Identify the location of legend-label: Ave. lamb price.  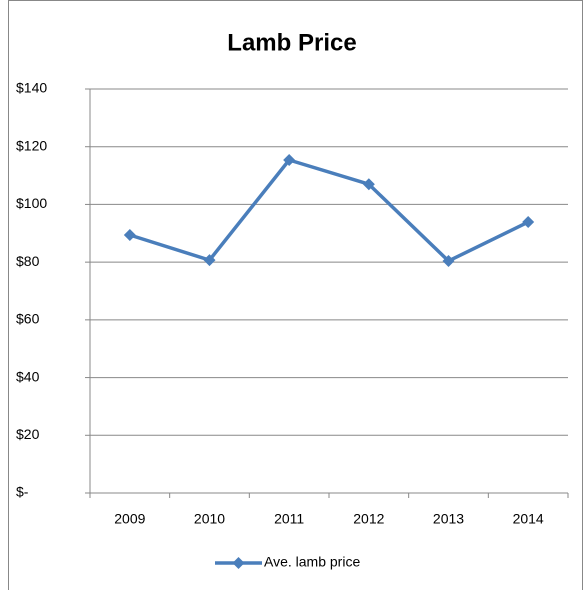
(312, 562).